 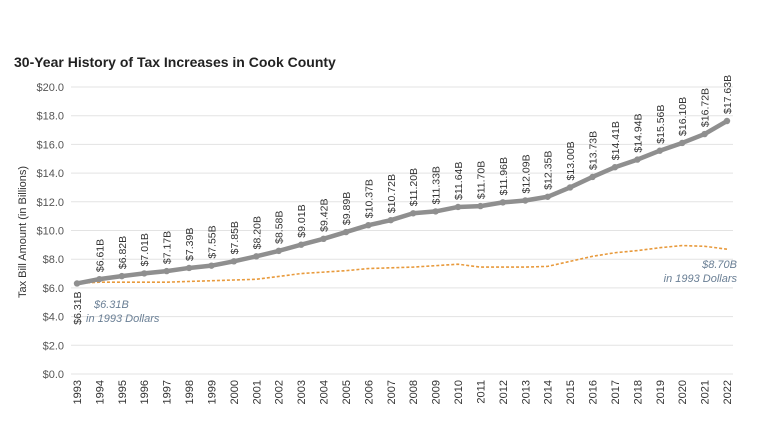 I want to click on x-tick-label: 2018, so click(x=638, y=392).